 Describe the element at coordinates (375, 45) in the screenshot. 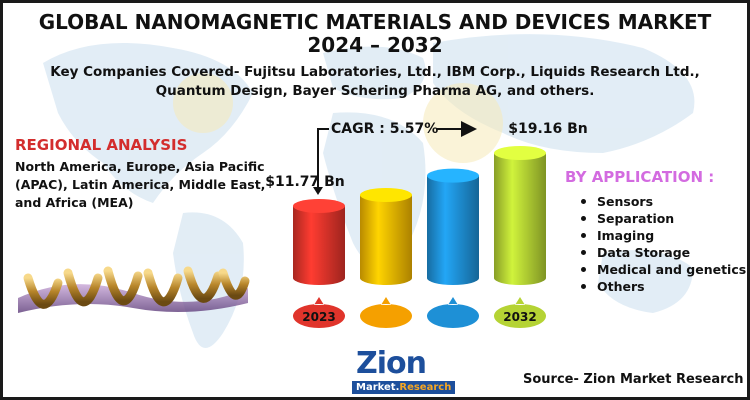

I see `page-title-line2: 2024 – 2032` at that location.